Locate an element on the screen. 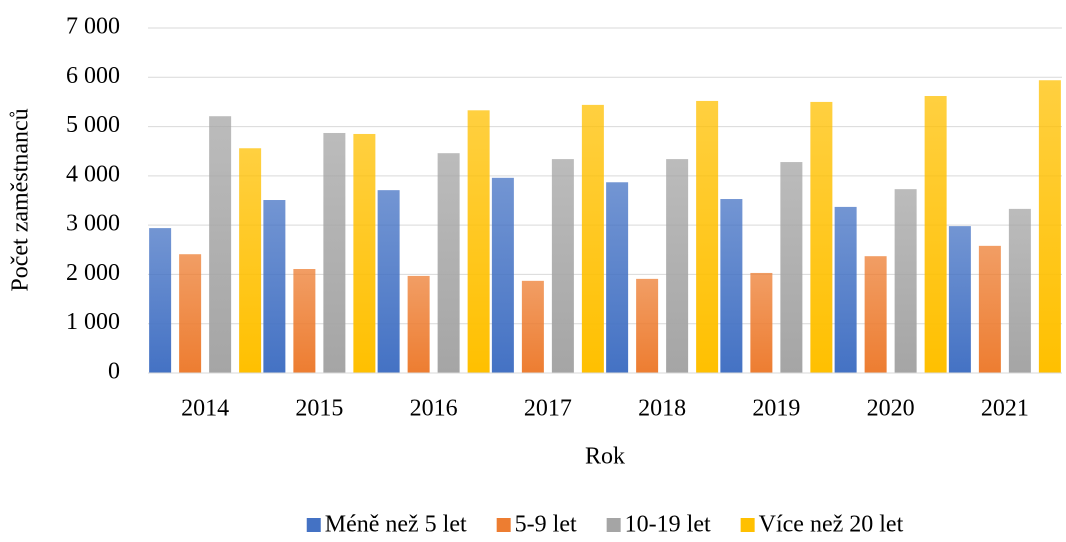 The image size is (1066, 542). x-tick-label: 2017 is located at coordinates (548, 409).